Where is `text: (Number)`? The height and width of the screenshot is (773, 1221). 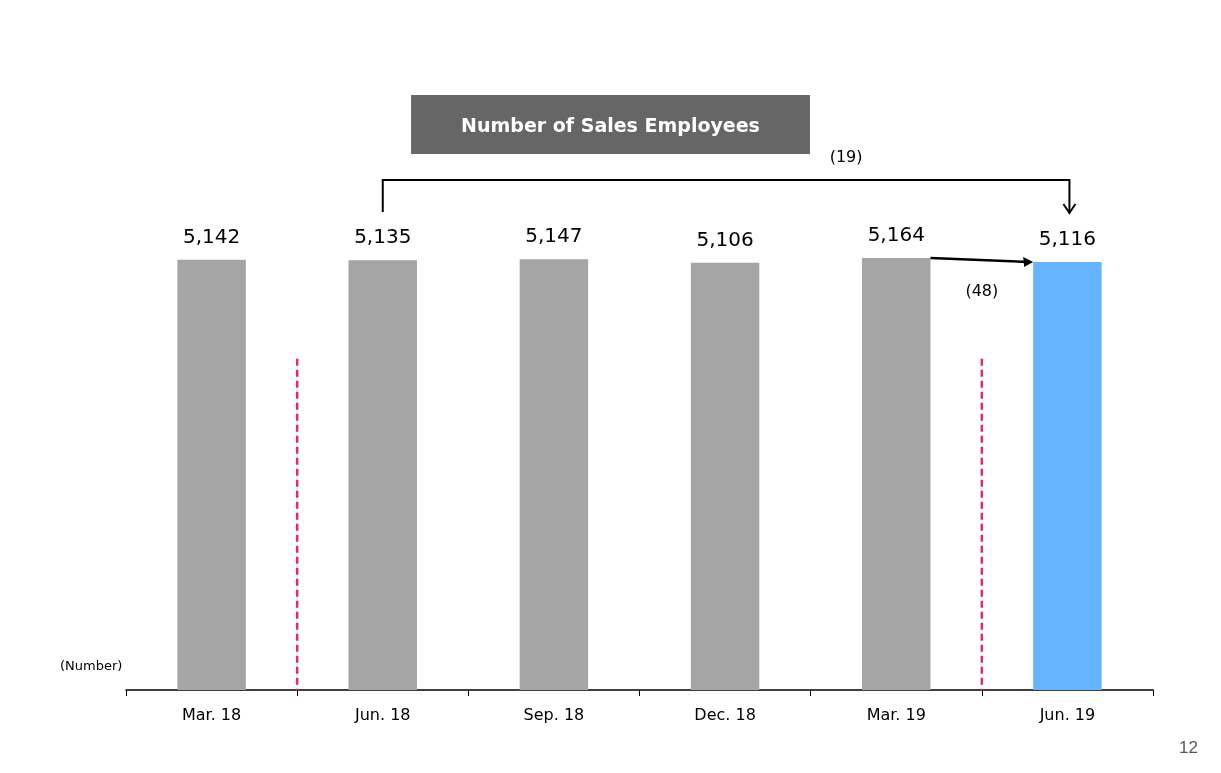 text: (Number) is located at coordinates (91, 665).